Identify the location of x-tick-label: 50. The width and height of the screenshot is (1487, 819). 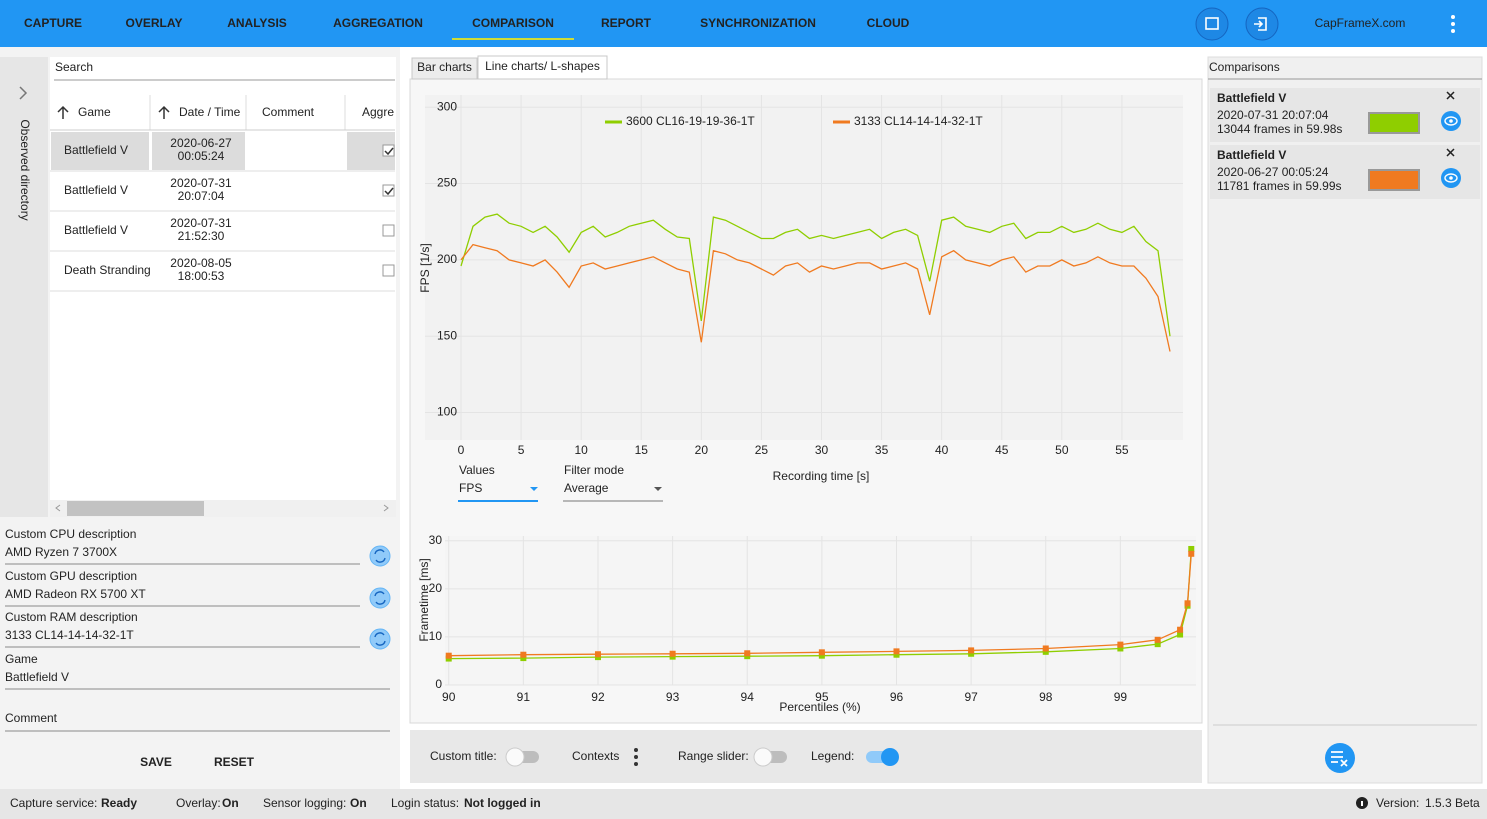
(1062, 450).